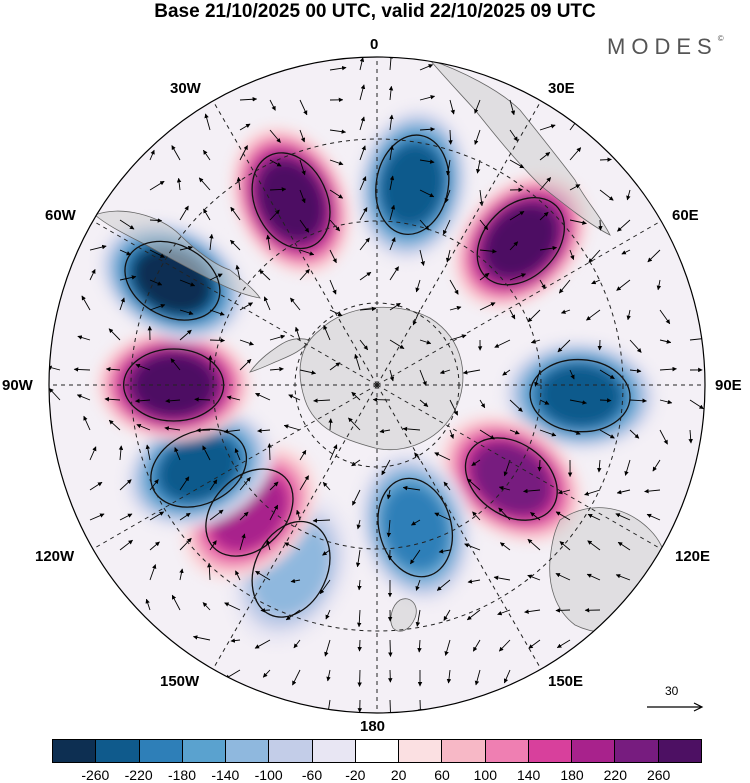  Describe the element at coordinates (182, 775) in the screenshot. I see `colorbar-tick-label: -180` at that location.